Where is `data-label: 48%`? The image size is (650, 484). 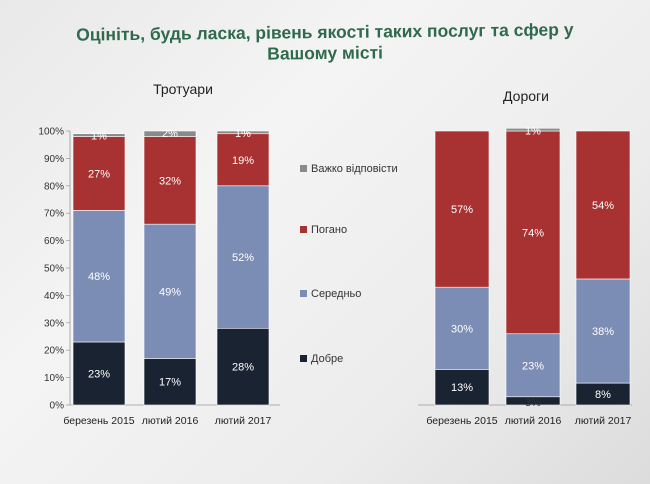
data-label: 48% is located at coordinates (99, 277).